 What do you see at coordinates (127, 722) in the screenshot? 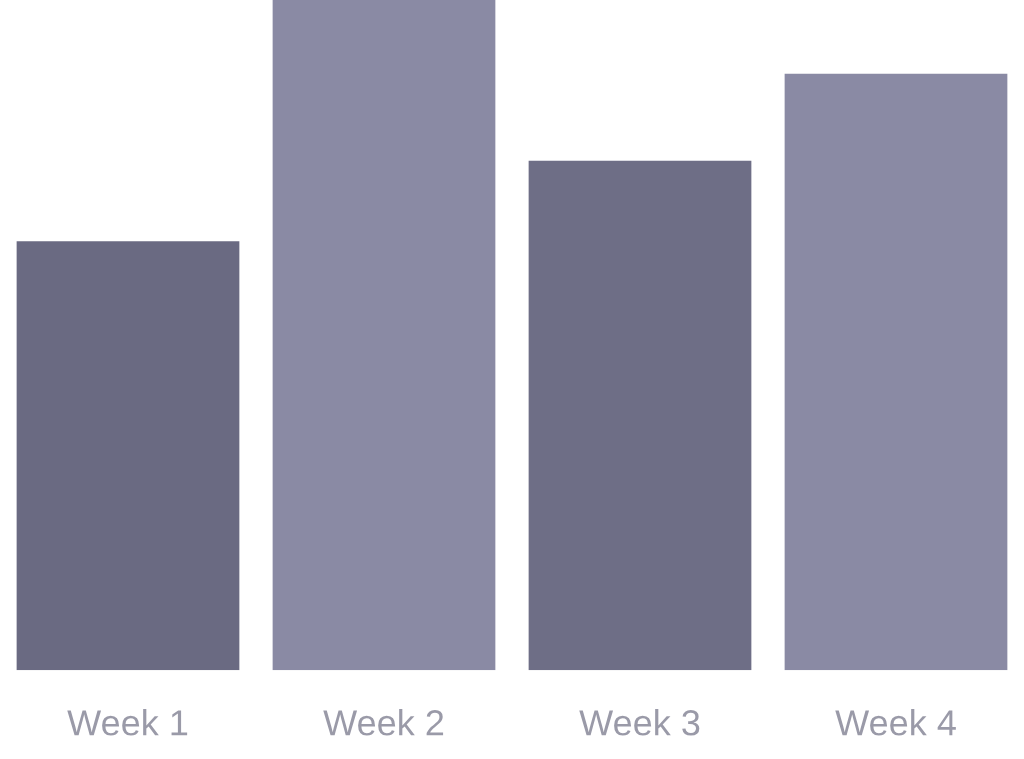
I see `x-tick-label: Week 1` at bounding box center [127, 722].